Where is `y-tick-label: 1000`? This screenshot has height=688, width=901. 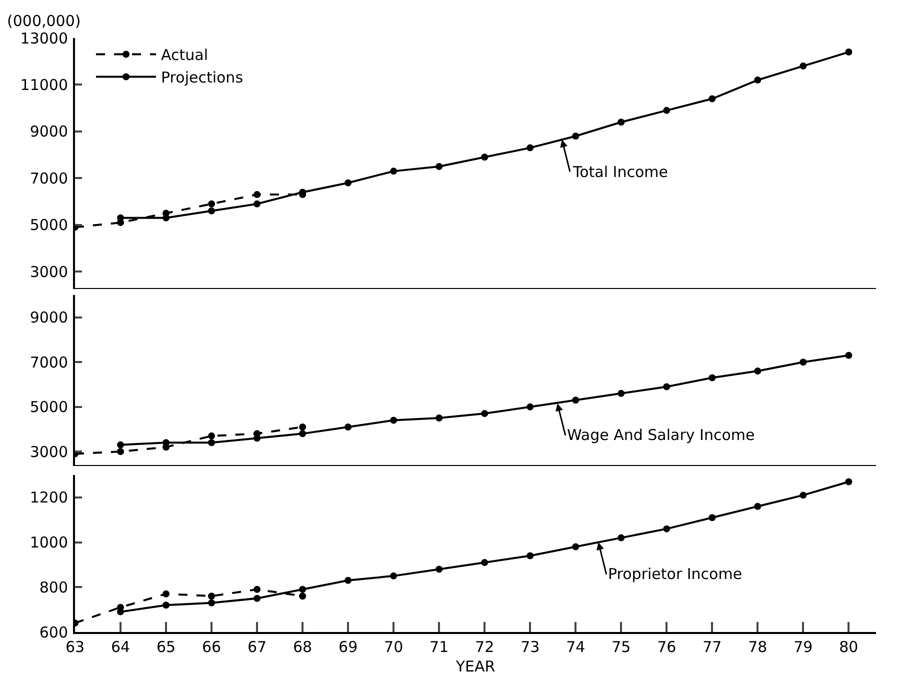 y-tick-label: 1000 is located at coordinates (49, 543).